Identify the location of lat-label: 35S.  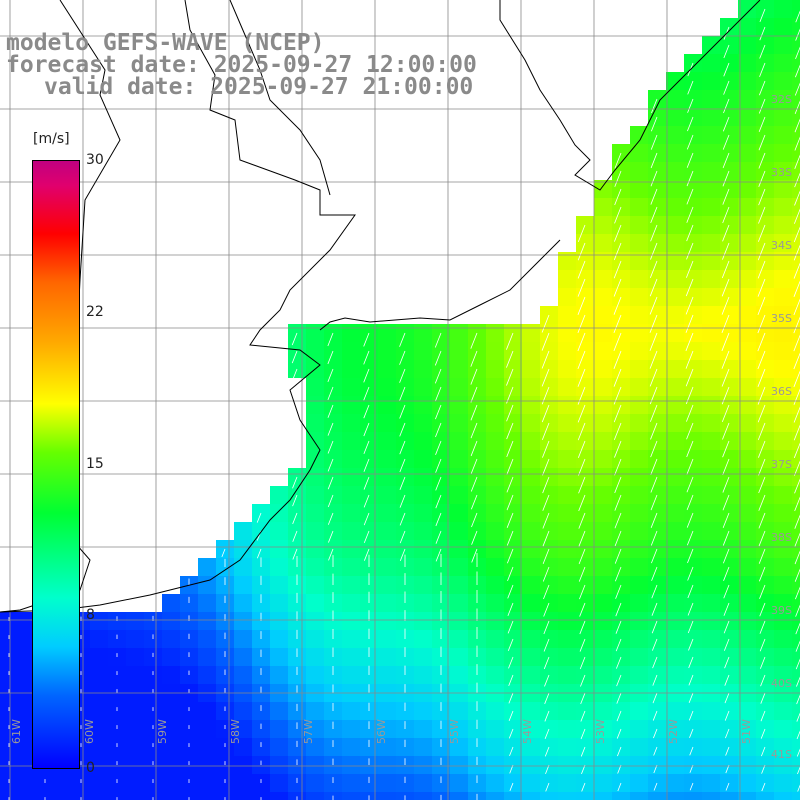
(781, 318).